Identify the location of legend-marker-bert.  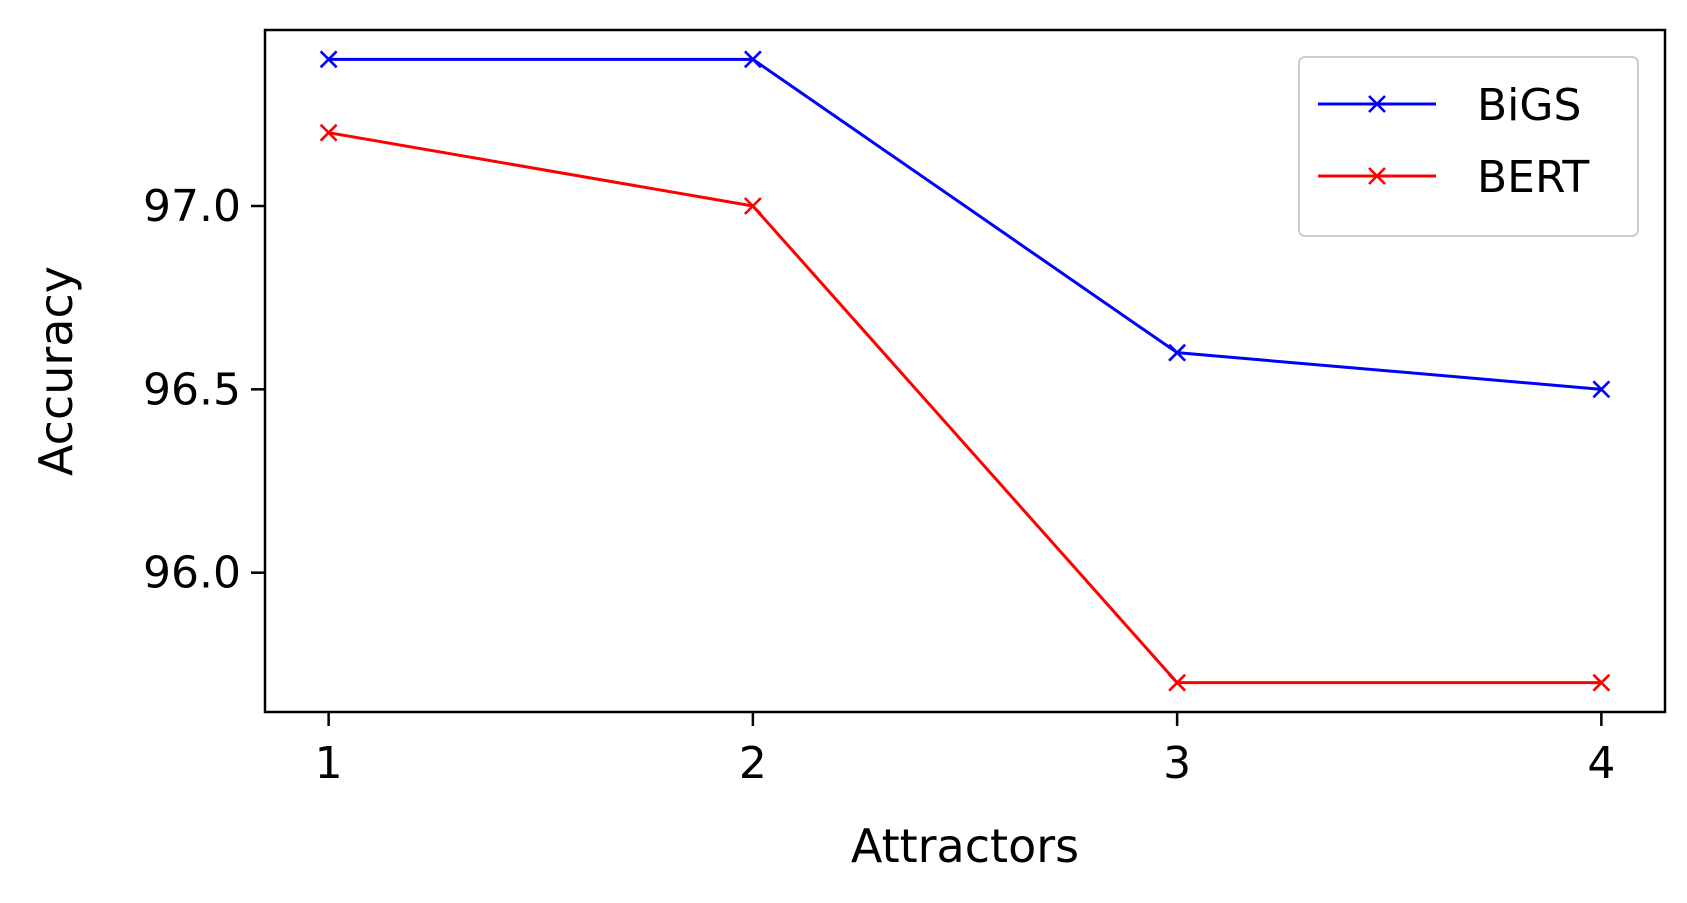
(1377, 176).